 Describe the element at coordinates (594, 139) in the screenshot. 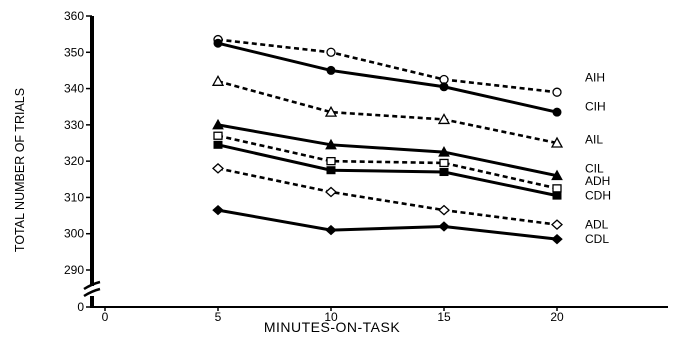

I see `series-label: AIL` at that location.